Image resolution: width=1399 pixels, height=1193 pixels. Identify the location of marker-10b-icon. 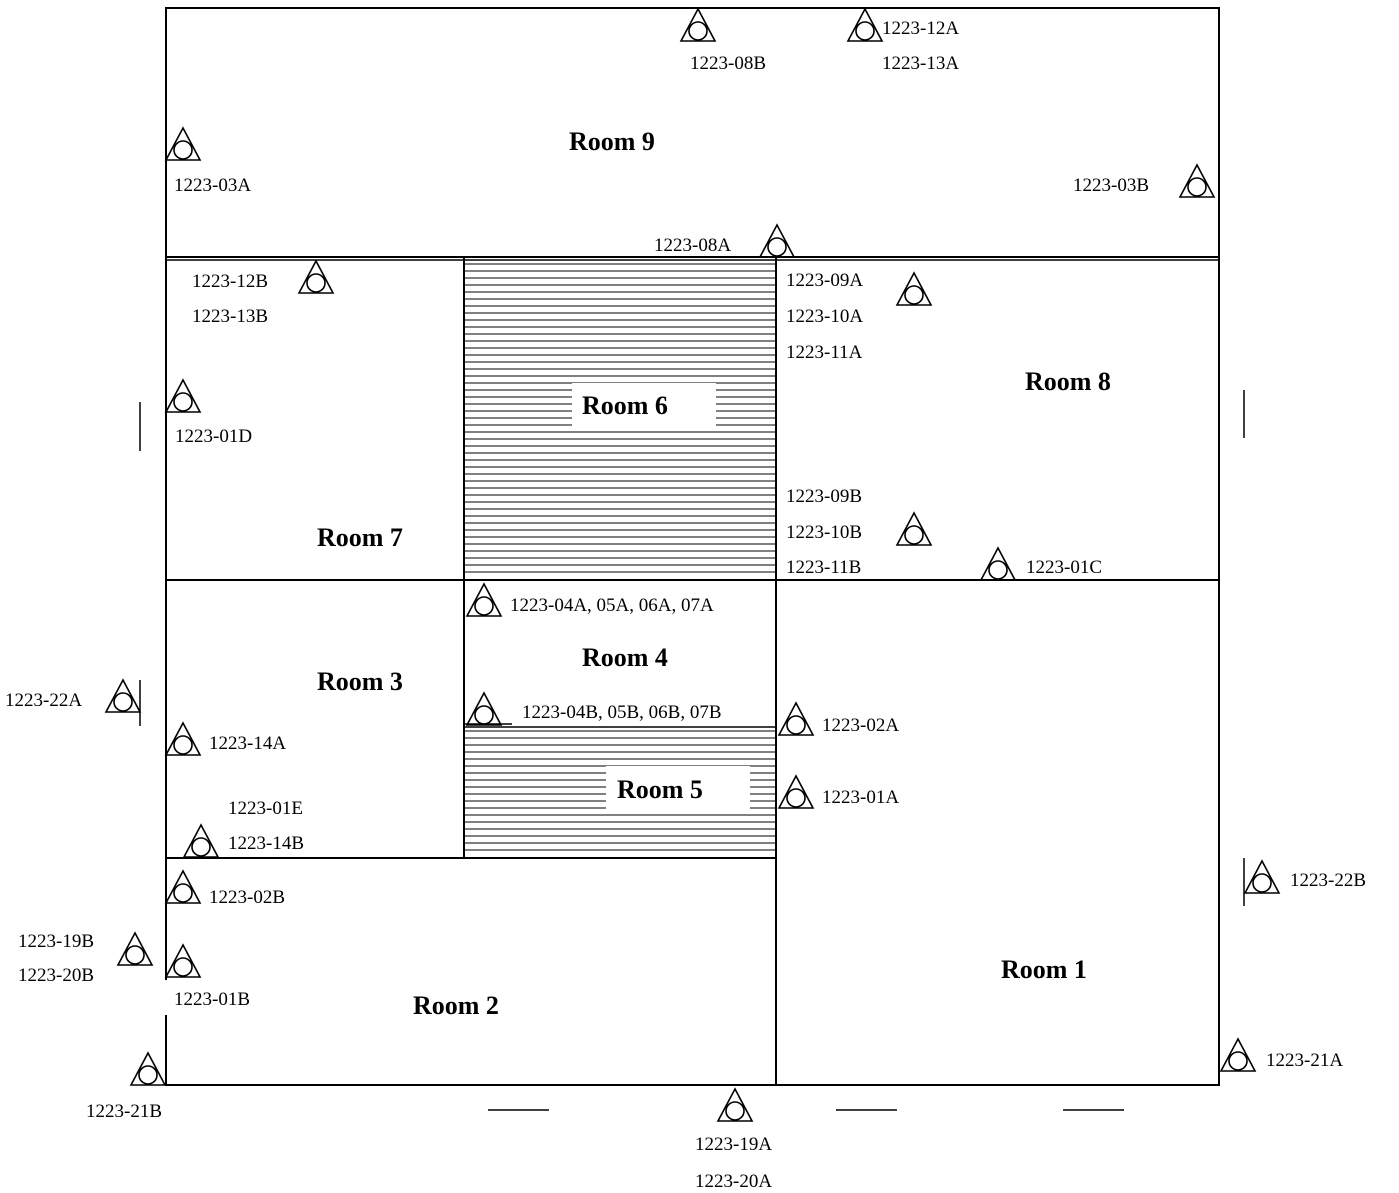
(914, 528).